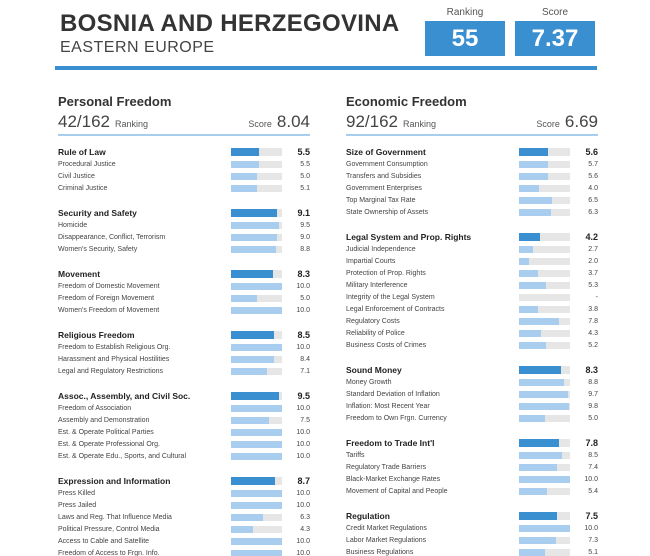  What do you see at coordinates (82, 151) in the screenshot?
I see `category-name: Rule of Law` at bounding box center [82, 151].